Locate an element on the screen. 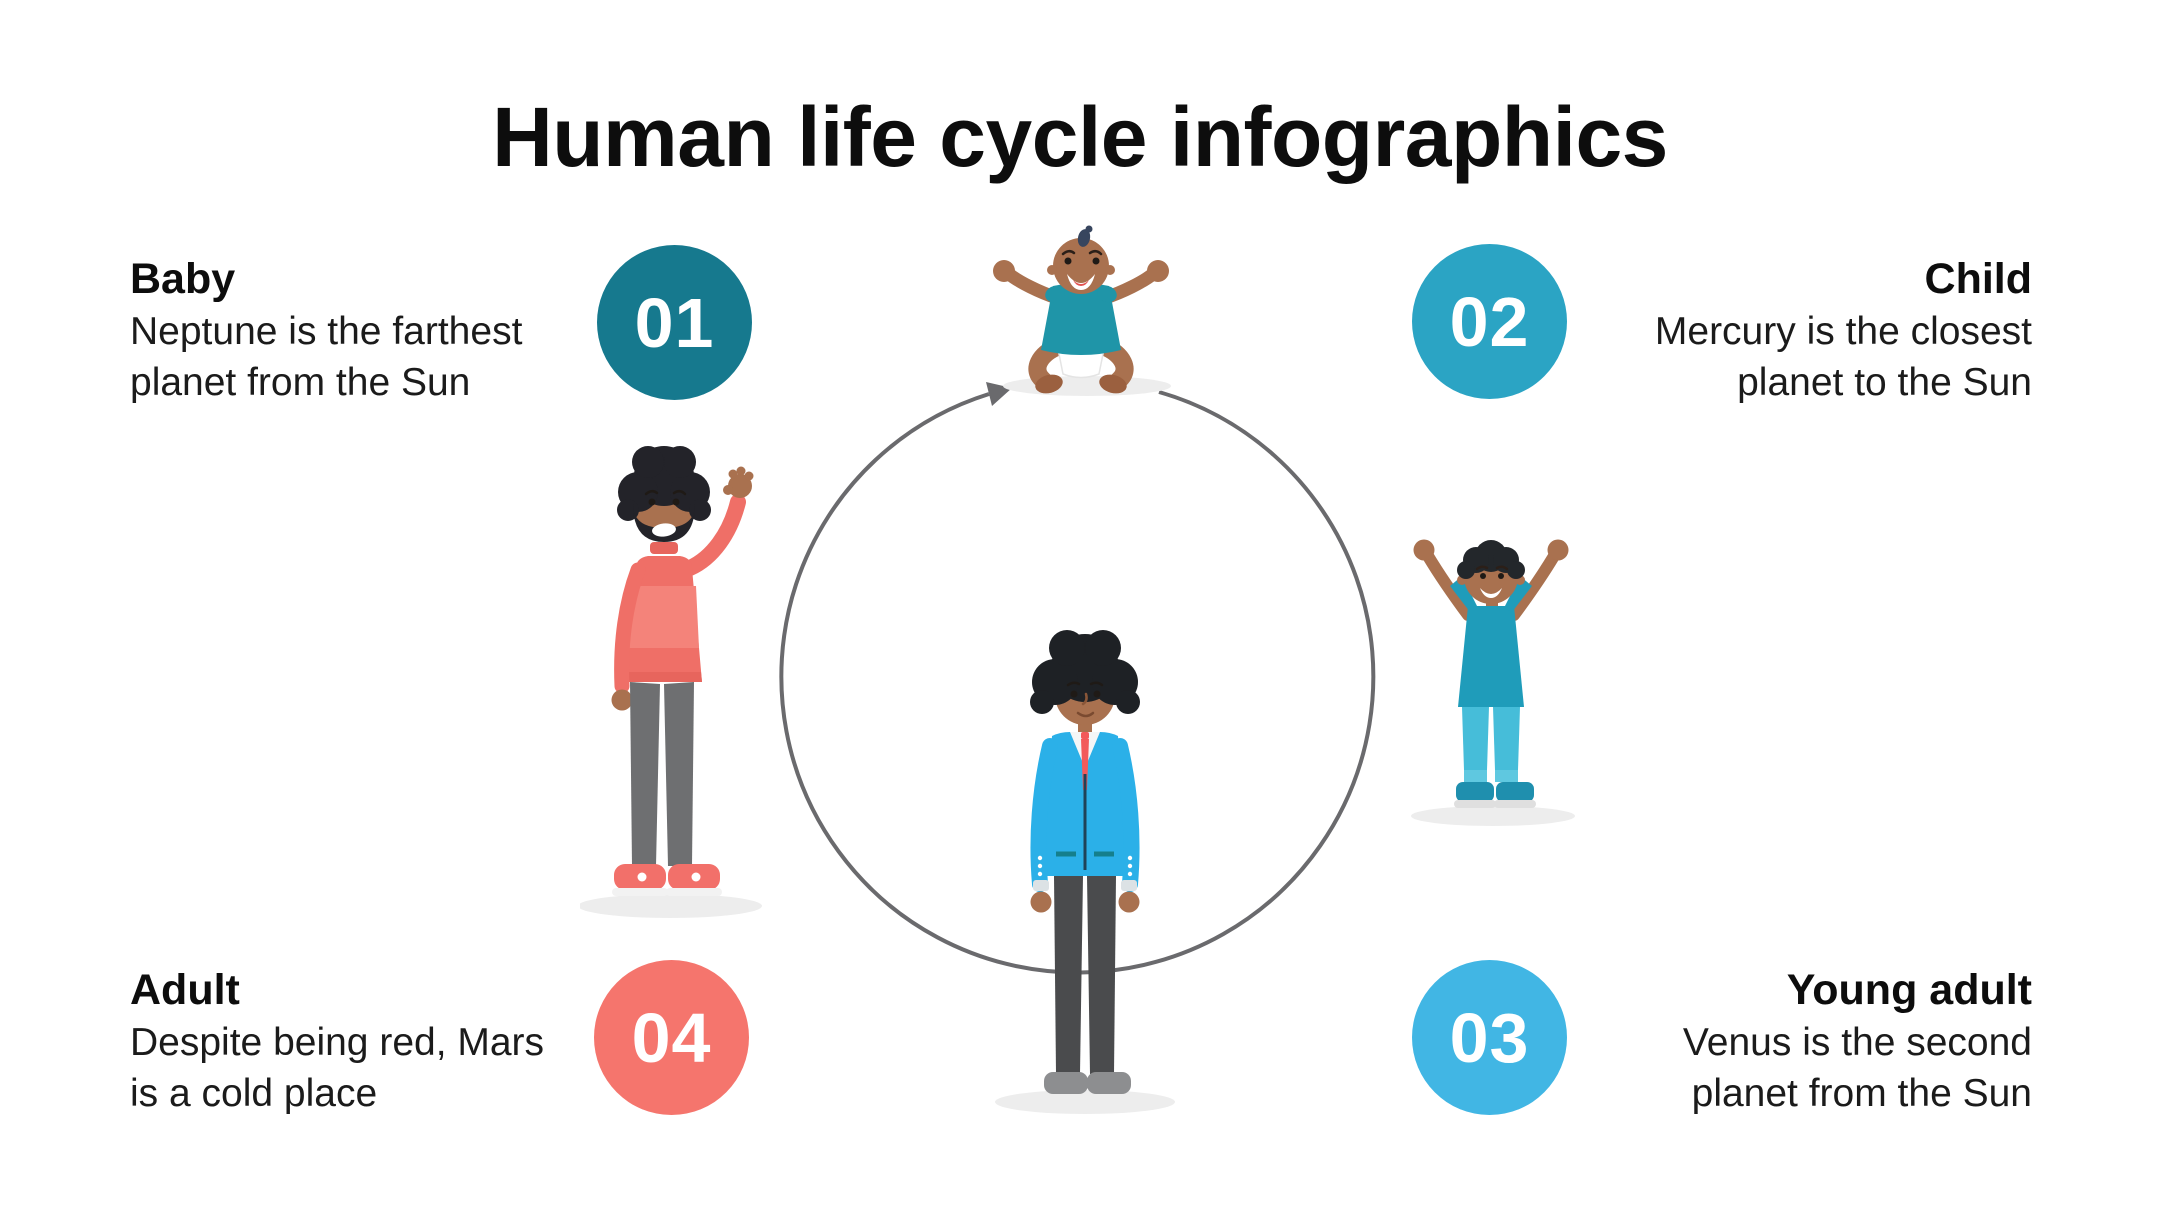 The height and width of the screenshot is (1215, 2160). adult-beard is located at coordinates (664, 523).